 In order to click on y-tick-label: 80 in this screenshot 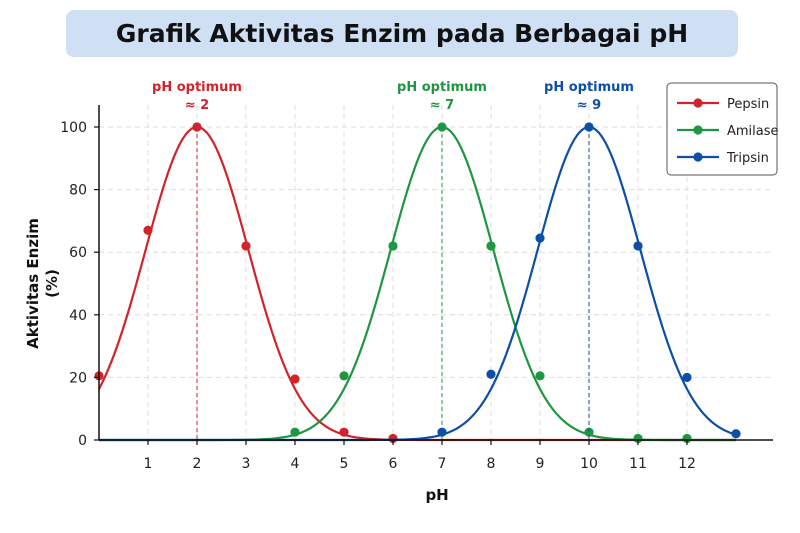, I will do `click(78, 191)`.